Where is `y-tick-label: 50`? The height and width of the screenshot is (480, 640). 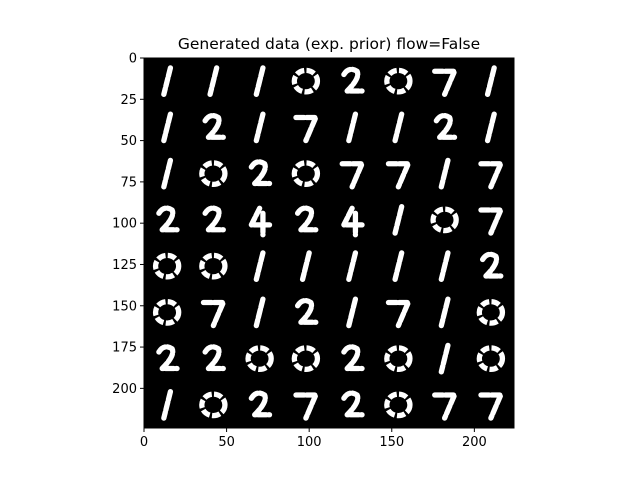 y-tick-label: 50 is located at coordinates (128, 141).